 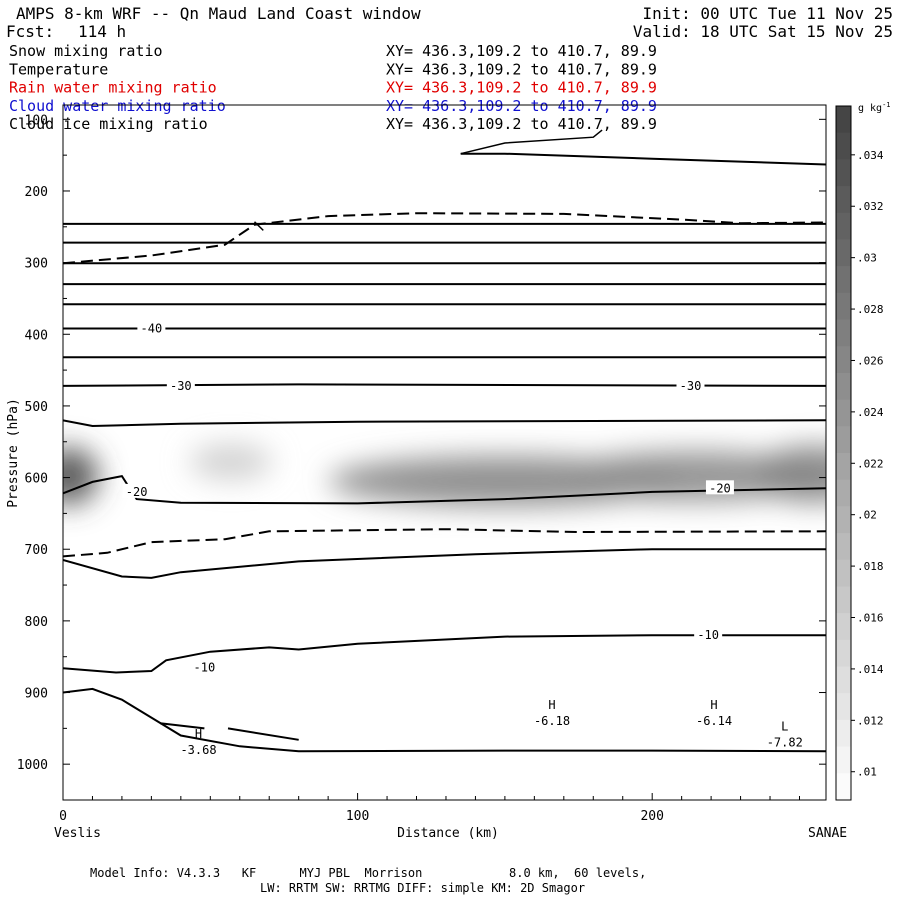 What do you see at coordinates (448, 833) in the screenshot?
I see `x-axis-label: Distance (km)` at bounding box center [448, 833].